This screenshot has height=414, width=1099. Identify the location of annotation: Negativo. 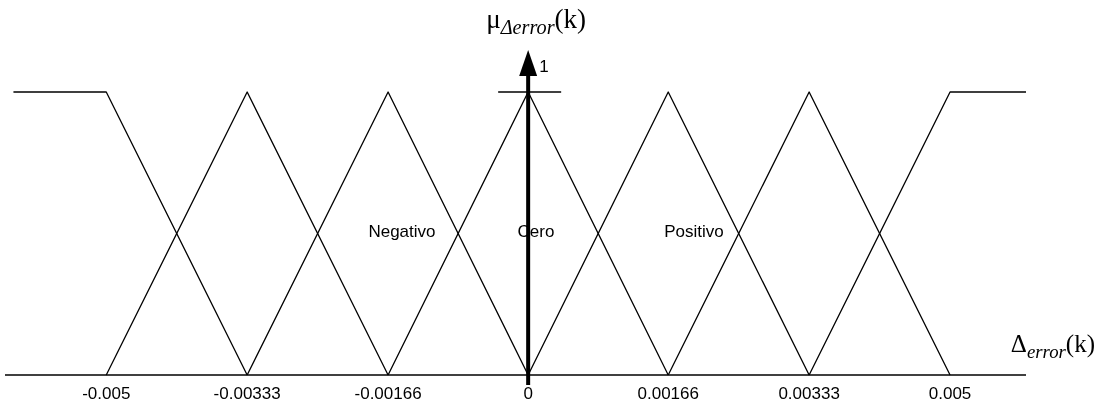
(402, 231).